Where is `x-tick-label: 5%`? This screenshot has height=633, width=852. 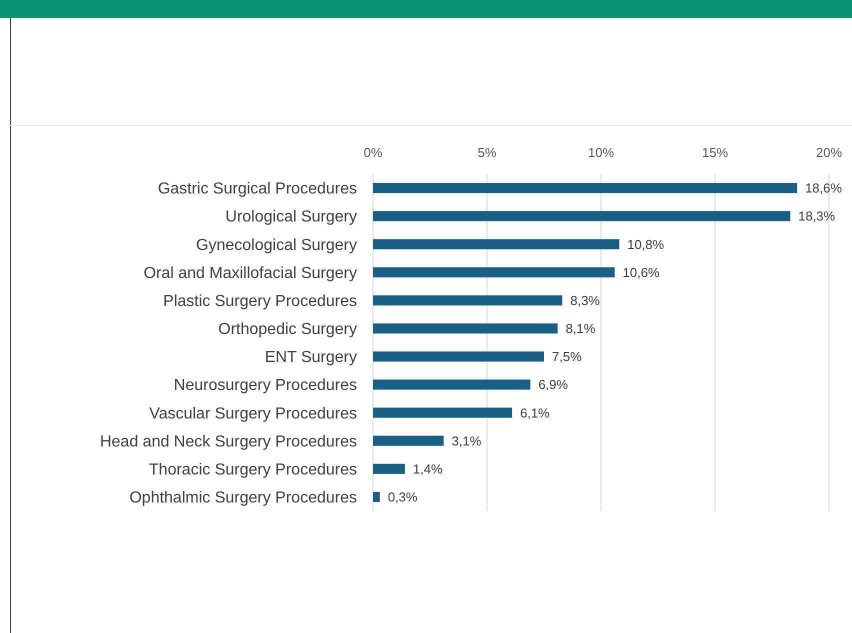
x-tick-label: 5% is located at coordinates (487, 152).